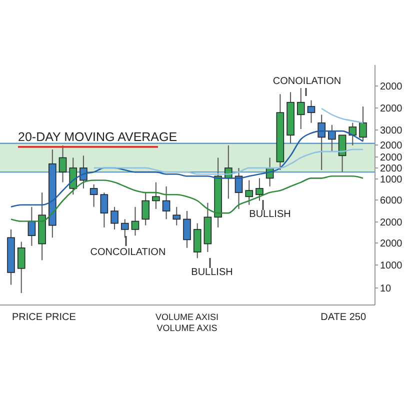 Image resolution: width=412 pixels, height=415 pixels. Describe the element at coordinates (343, 317) in the screenshot. I see `text: DATE 250` at that location.